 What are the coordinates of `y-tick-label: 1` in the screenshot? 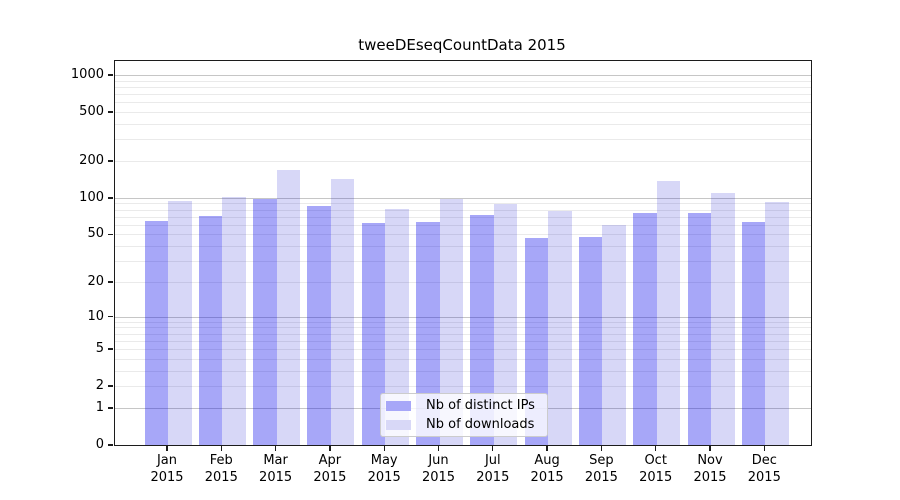 It's located at (99, 407).